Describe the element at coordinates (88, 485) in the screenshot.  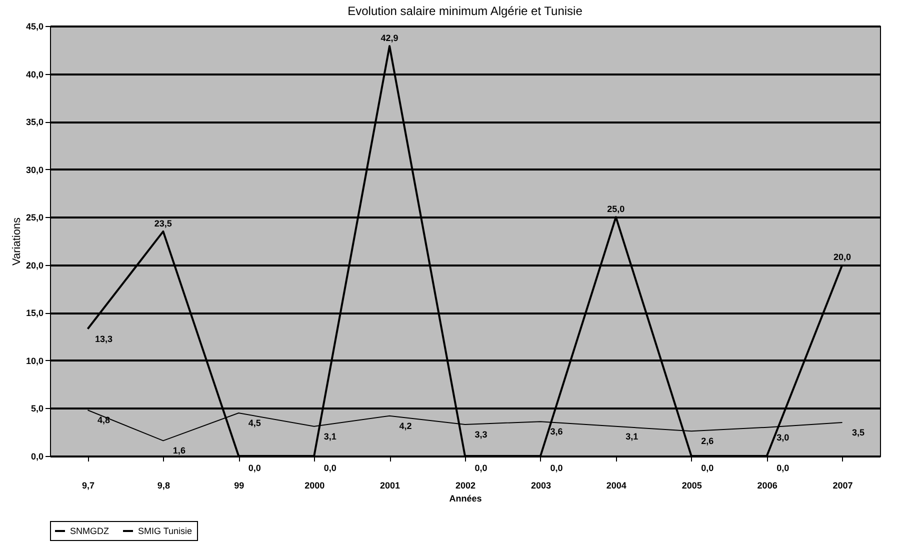
I see `x-tick-label: 9,7` at that location.